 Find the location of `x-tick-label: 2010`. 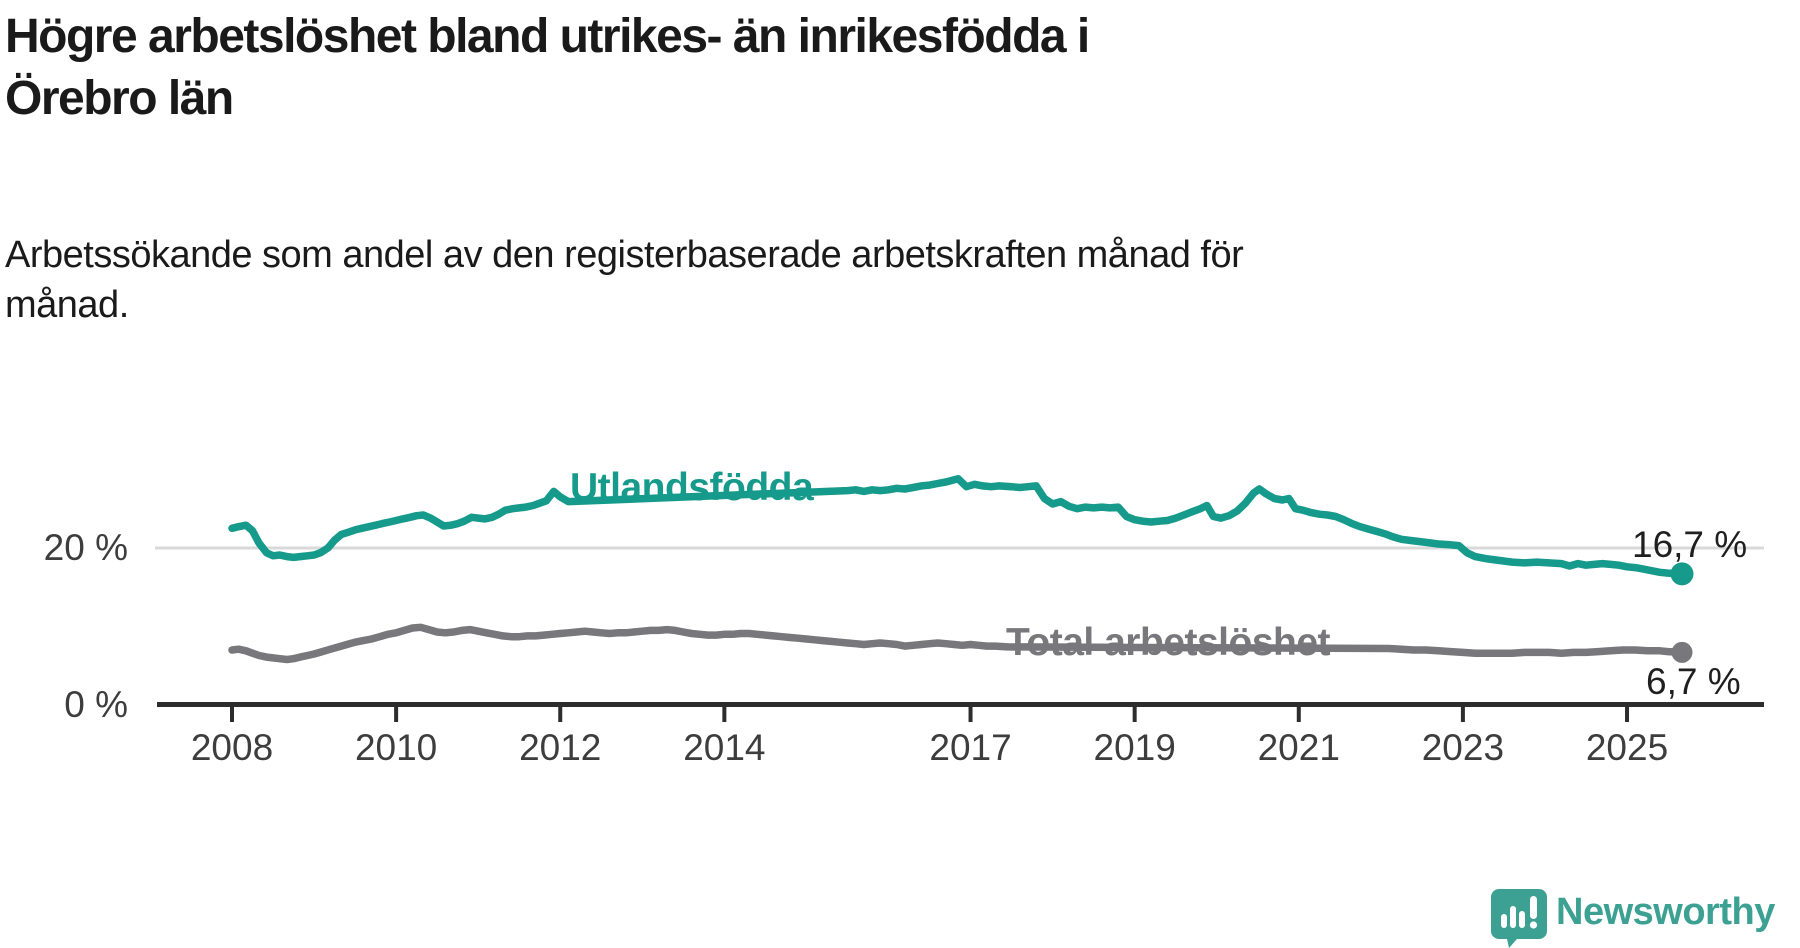

x-tick-label: 2010 is located at coordinates (396, 747).